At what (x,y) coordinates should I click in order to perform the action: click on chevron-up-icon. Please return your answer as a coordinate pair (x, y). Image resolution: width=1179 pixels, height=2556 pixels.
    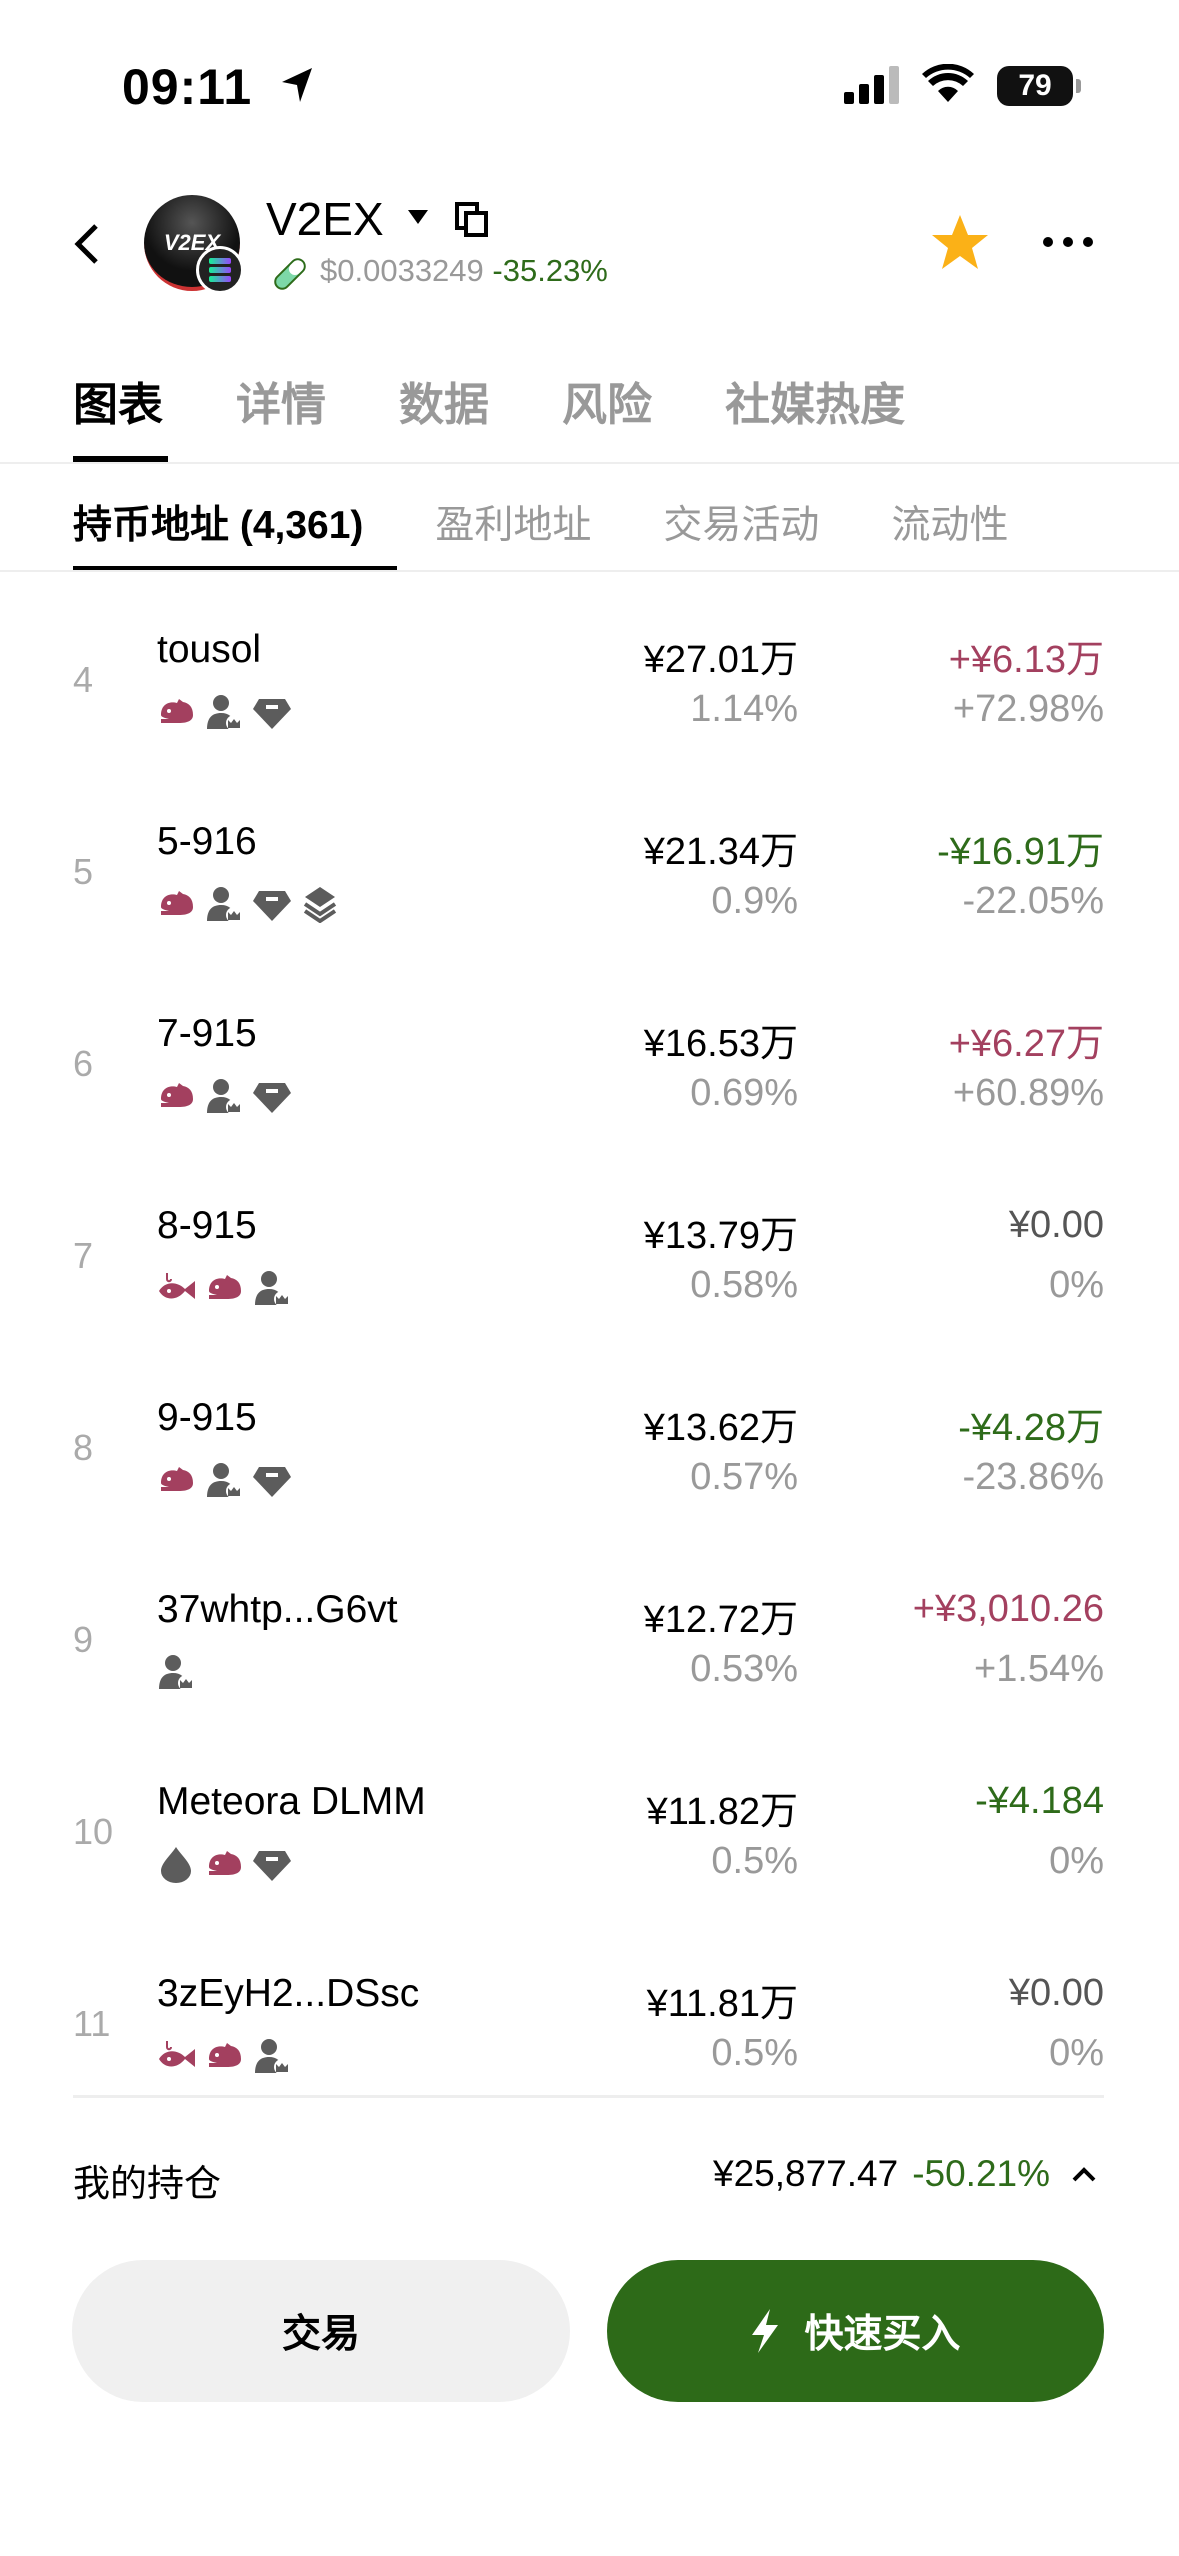
    Looking at the image, I should click on (1084, 2174).